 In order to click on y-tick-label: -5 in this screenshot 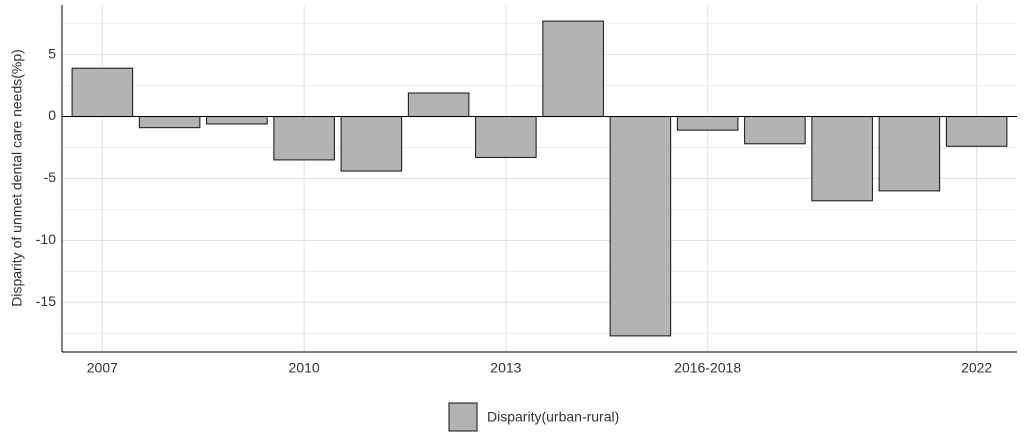, I will do `click(50, 177)`.